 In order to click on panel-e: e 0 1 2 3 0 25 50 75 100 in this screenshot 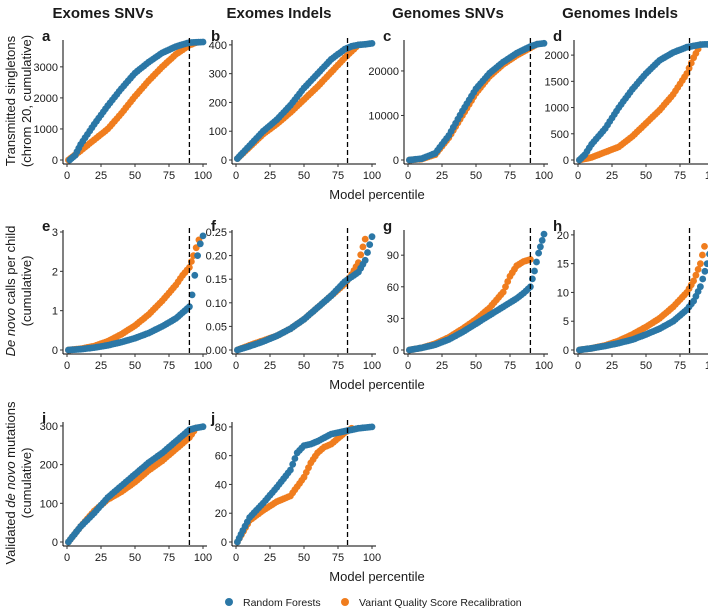, I will do `click(127, 295)`.